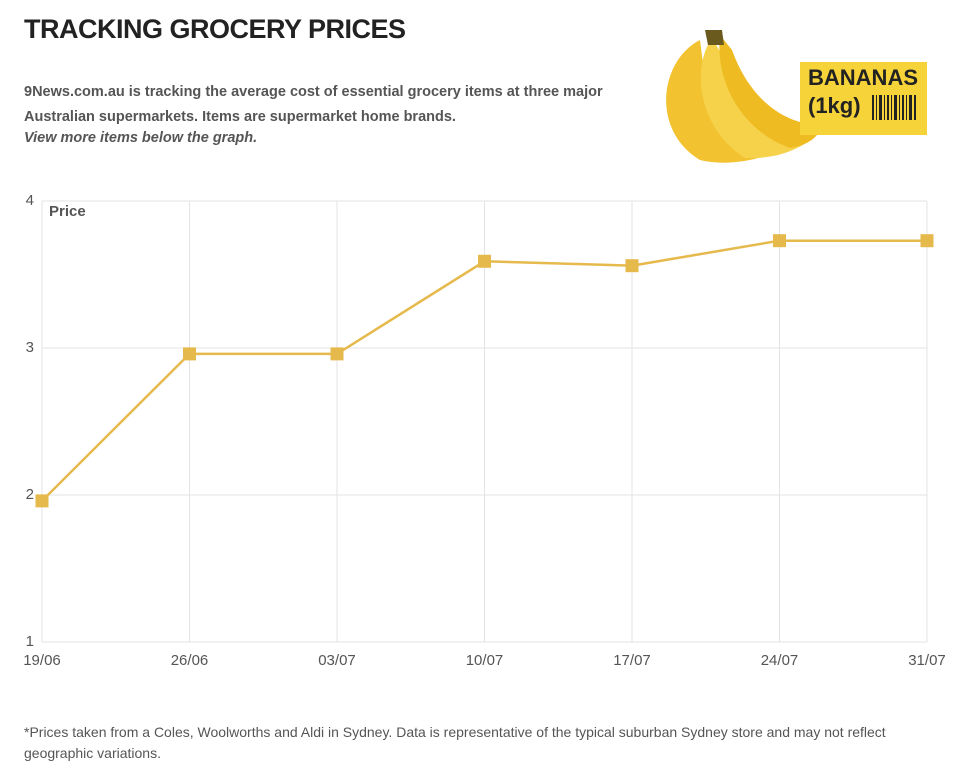 The image size is (962, 768). What do you see at coordinates (215, 29) in the screenshot?
I see `page-title: TRACKING GROCERY PRICES` at bounding box center [215, 29].